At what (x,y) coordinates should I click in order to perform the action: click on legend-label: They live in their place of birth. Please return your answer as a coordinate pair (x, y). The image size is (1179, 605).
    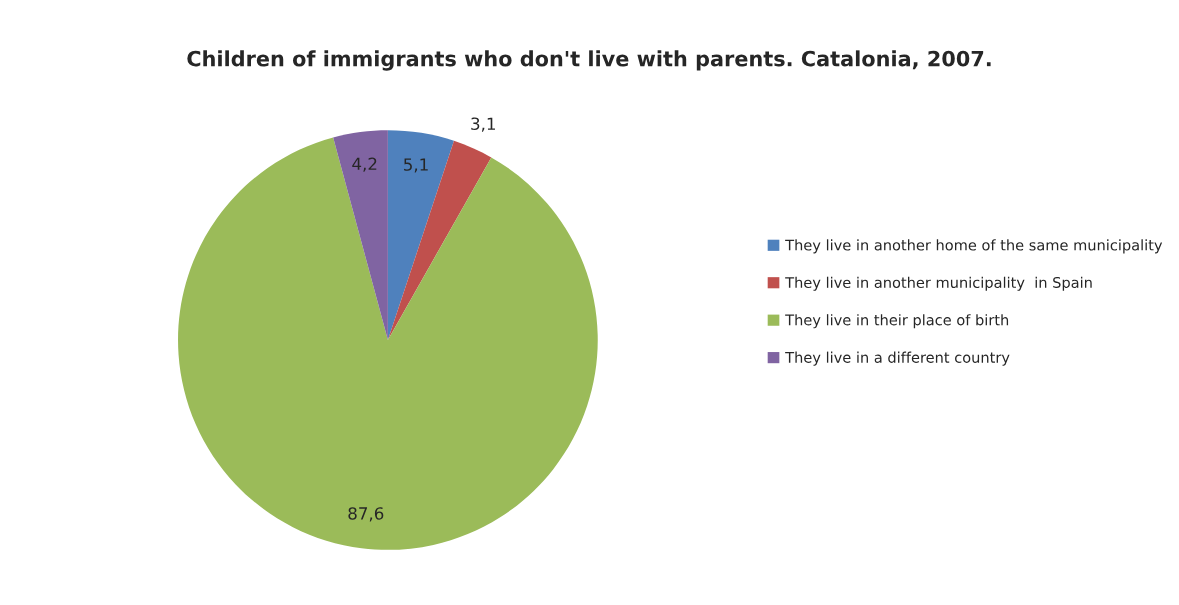
    Looking at the image, I should click on (897, 321).